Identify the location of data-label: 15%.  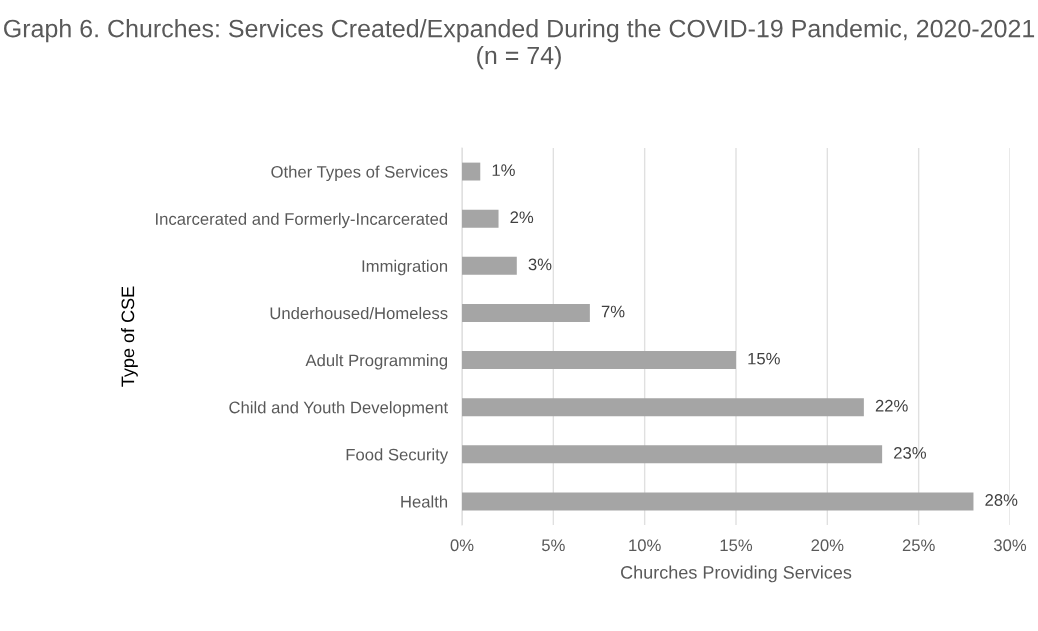
(764, 358).